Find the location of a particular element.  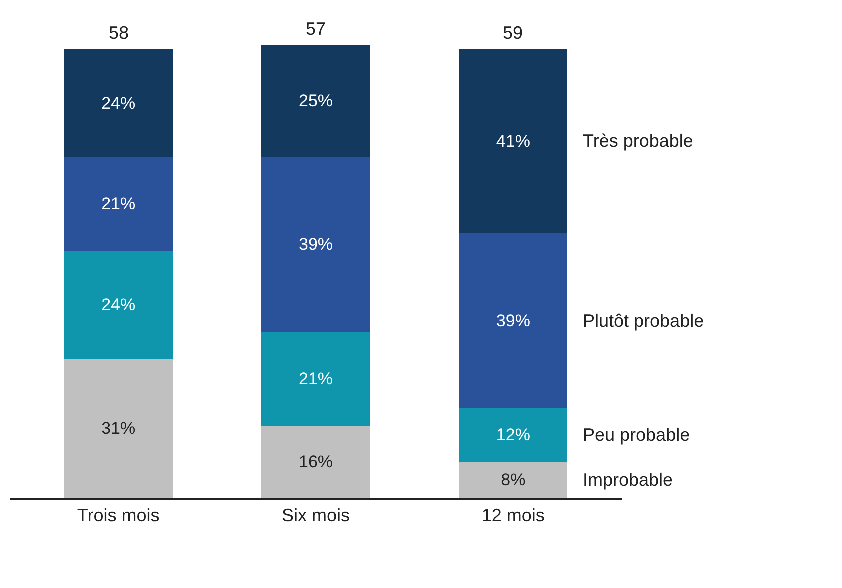

data-label: 16% is located at coordinates (316, 462).